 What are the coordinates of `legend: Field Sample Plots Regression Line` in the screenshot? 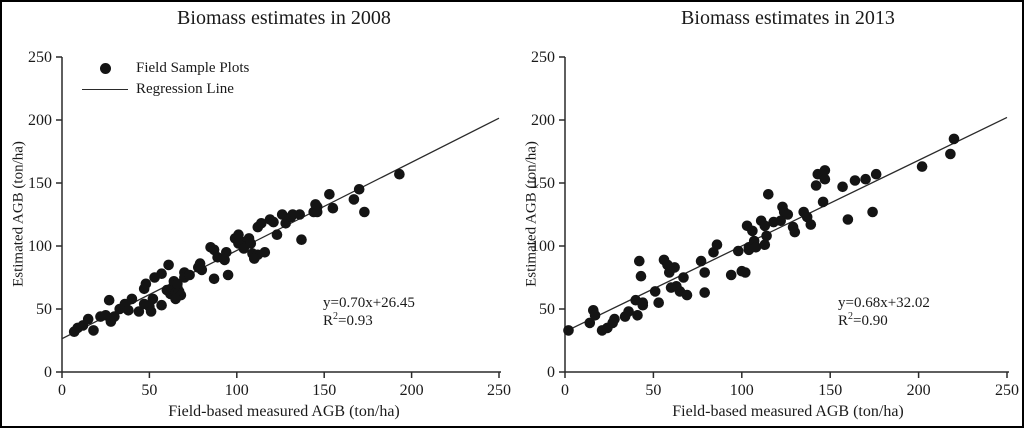 It's located at (164, 79).